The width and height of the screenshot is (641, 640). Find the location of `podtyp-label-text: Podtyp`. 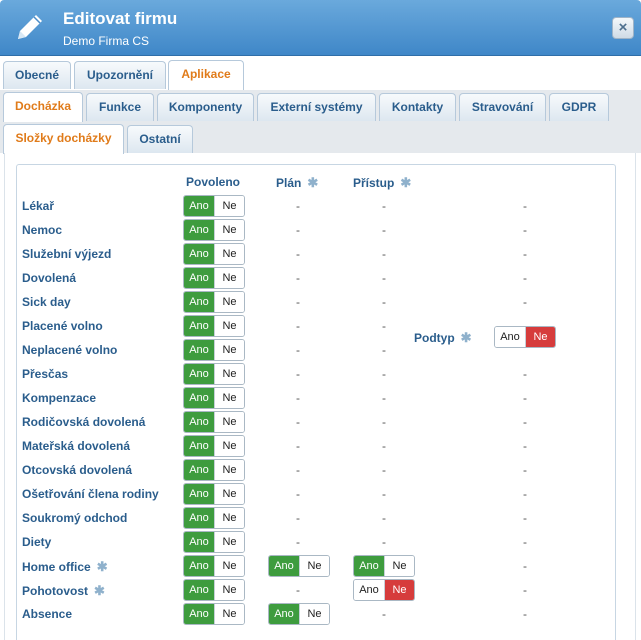

podtyp-label-text: Podtyp is located at coordinates (434, 338).